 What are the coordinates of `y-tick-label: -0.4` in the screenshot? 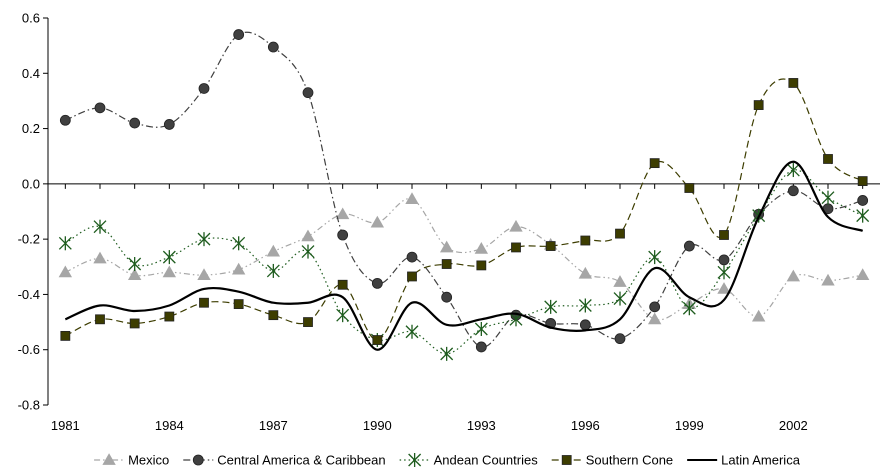 It's located at (29, 294).